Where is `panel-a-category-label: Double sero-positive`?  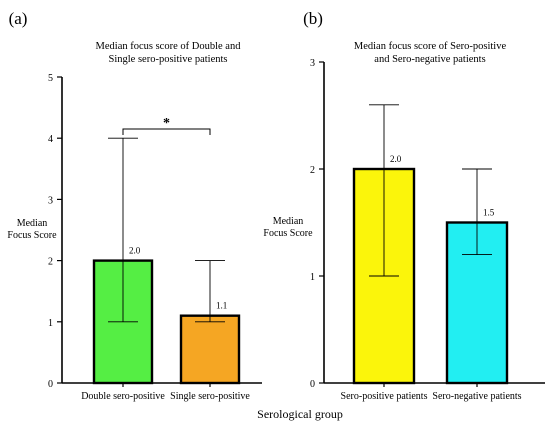
panel-a-category-label: Double sero-positive is located at coordinates (123, 396).